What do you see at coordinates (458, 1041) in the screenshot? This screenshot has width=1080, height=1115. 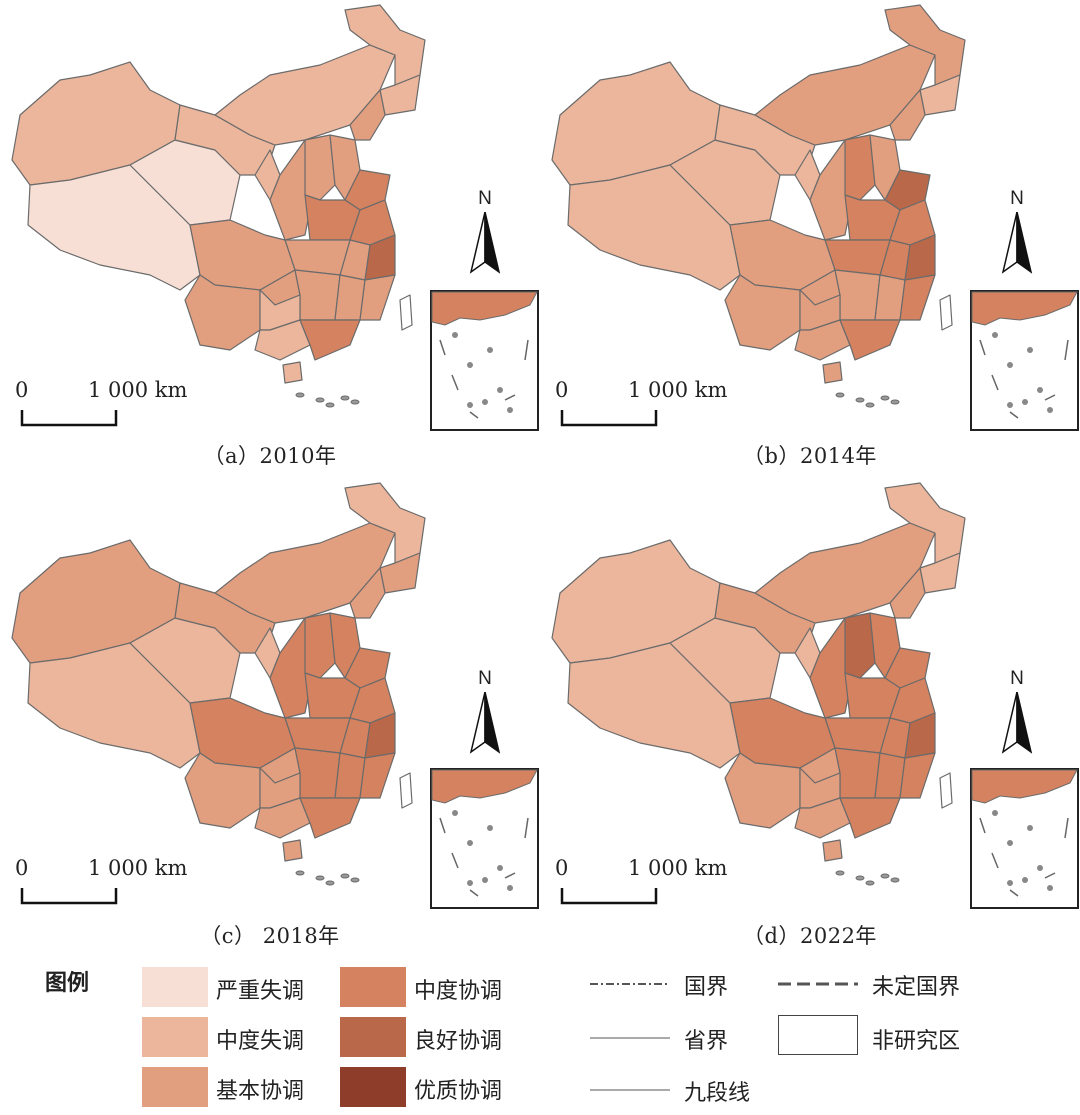 I see `legend-label-good-coordination: 良好协调` at bounding box center [458, 1041].